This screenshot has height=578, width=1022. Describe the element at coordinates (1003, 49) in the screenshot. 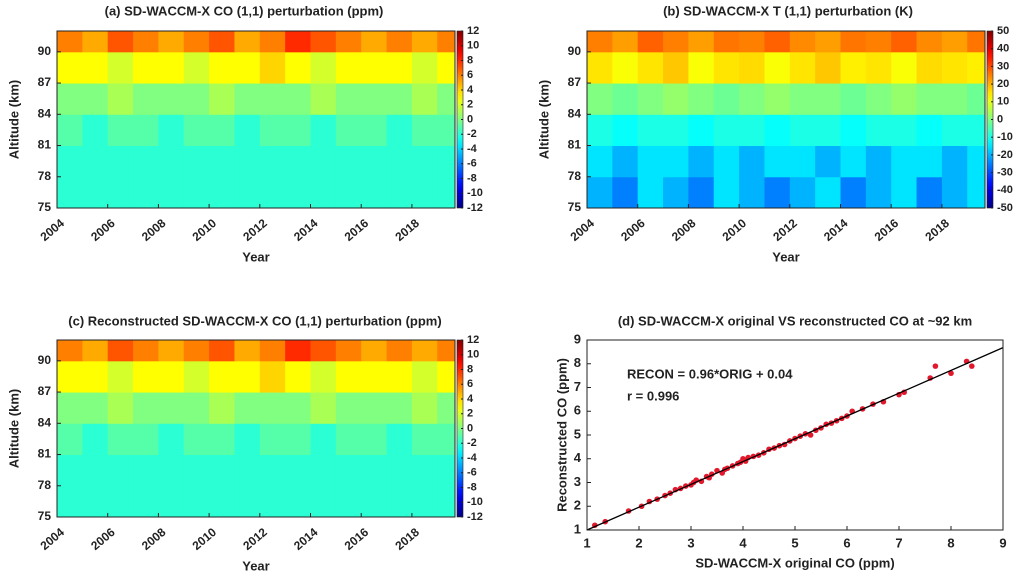

I see `colorbar-tick-label: 40` at that location.